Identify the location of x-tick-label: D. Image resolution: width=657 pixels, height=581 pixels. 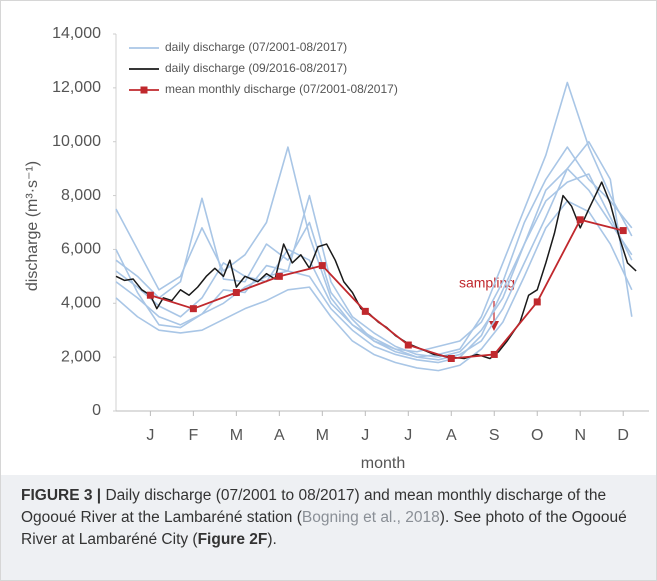
(623, 435).